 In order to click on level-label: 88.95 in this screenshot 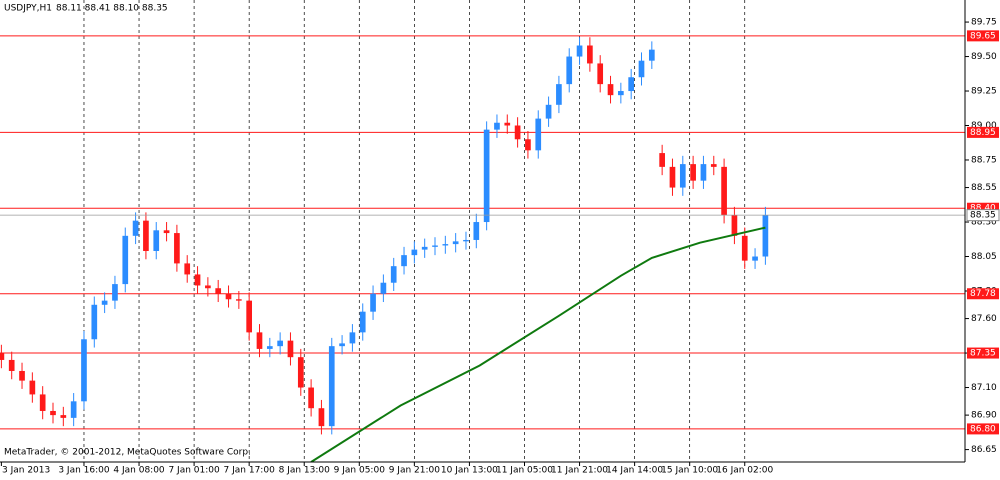, I will do `click(983, 133)`.